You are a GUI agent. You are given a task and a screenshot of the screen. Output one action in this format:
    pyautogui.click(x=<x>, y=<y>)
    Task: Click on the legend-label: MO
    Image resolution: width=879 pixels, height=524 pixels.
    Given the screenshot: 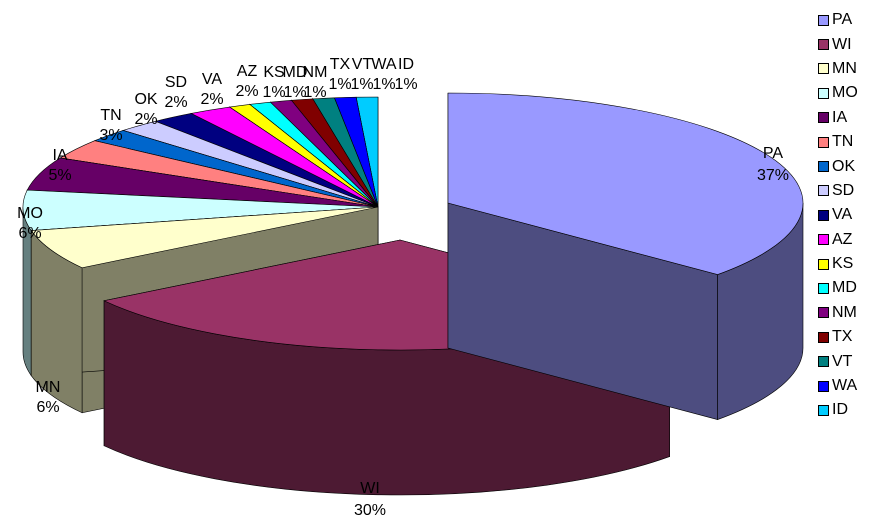 What is the action you would take?
    pyautogui.click(x=845, y=93)
    